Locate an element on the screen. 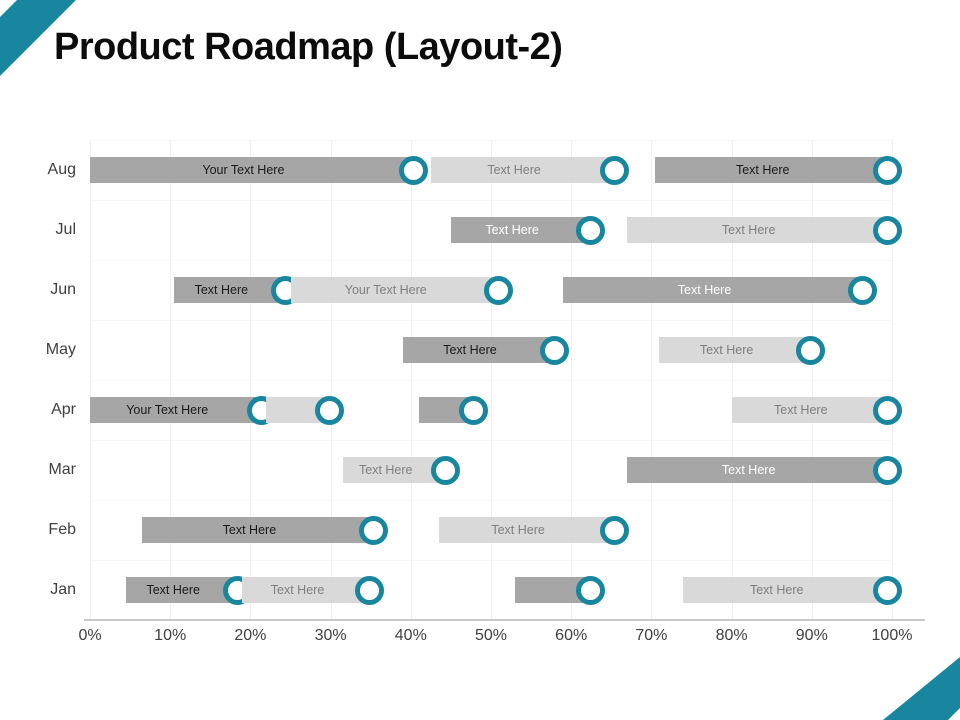 Image resolution: width=960 pixels, height=720 pixels. x-axis-line is located at coordinates (504, 620).